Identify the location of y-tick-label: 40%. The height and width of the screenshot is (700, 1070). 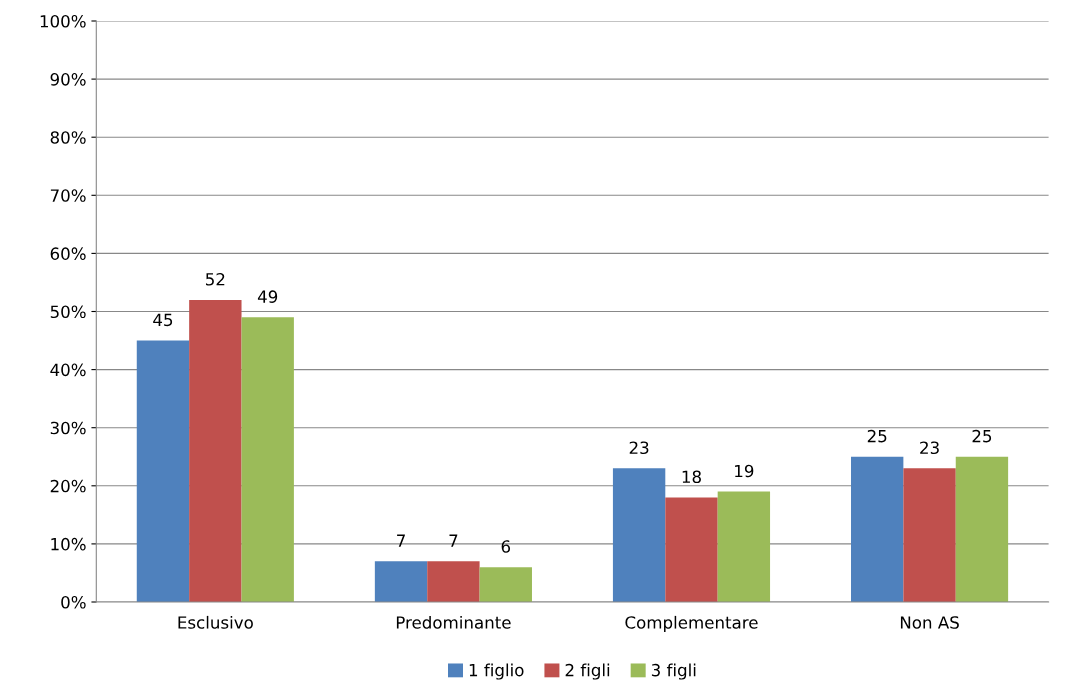
(68, 370).